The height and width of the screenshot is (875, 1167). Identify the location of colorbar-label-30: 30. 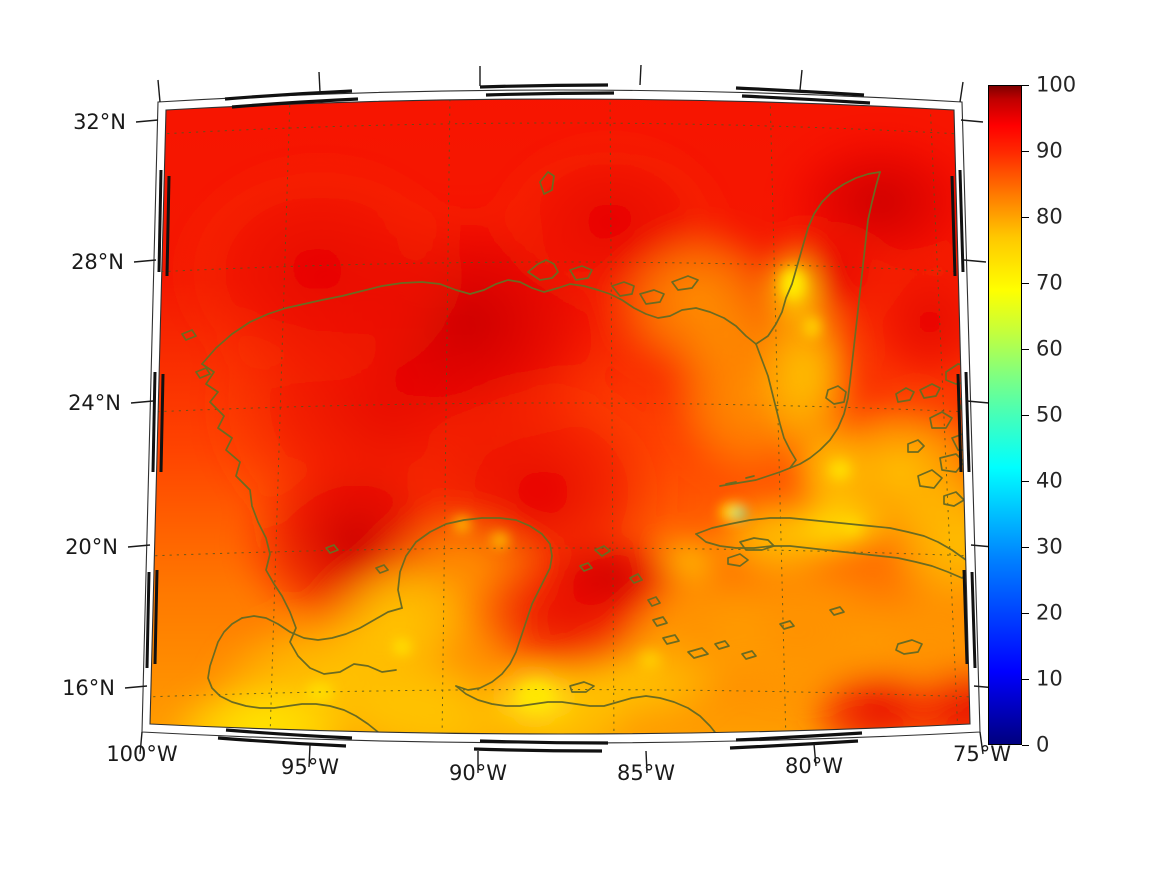
(1049, 546).